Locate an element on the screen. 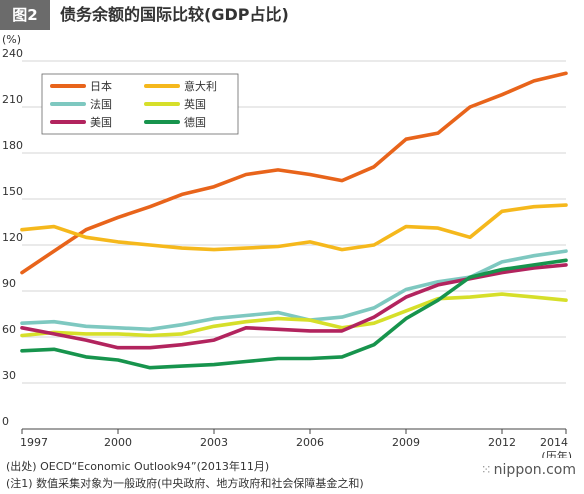  legend-label: 日本 is located at coordinates (101, 86).